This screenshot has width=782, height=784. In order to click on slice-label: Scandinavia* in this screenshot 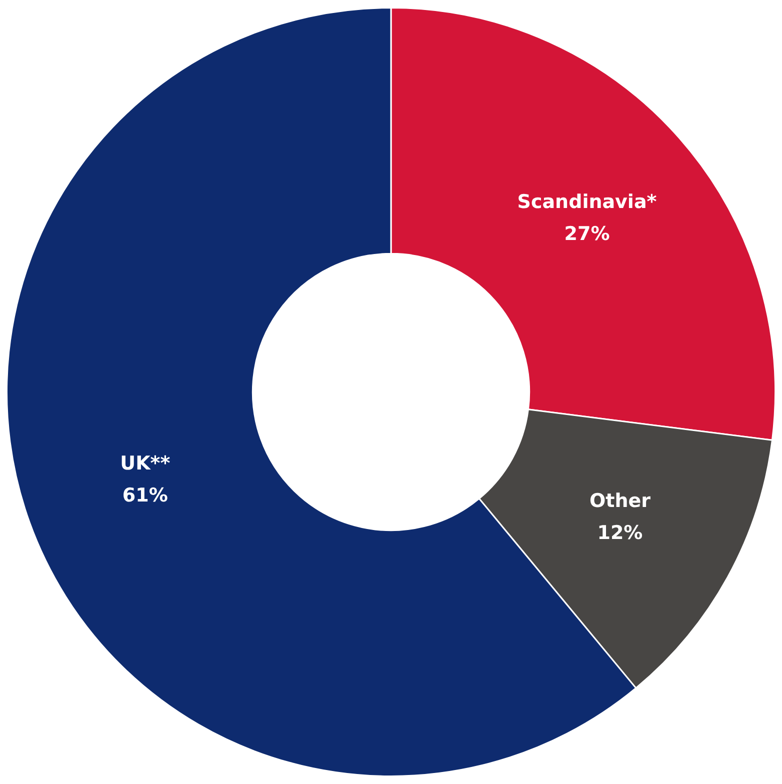, I will do `click(587, 202)`.